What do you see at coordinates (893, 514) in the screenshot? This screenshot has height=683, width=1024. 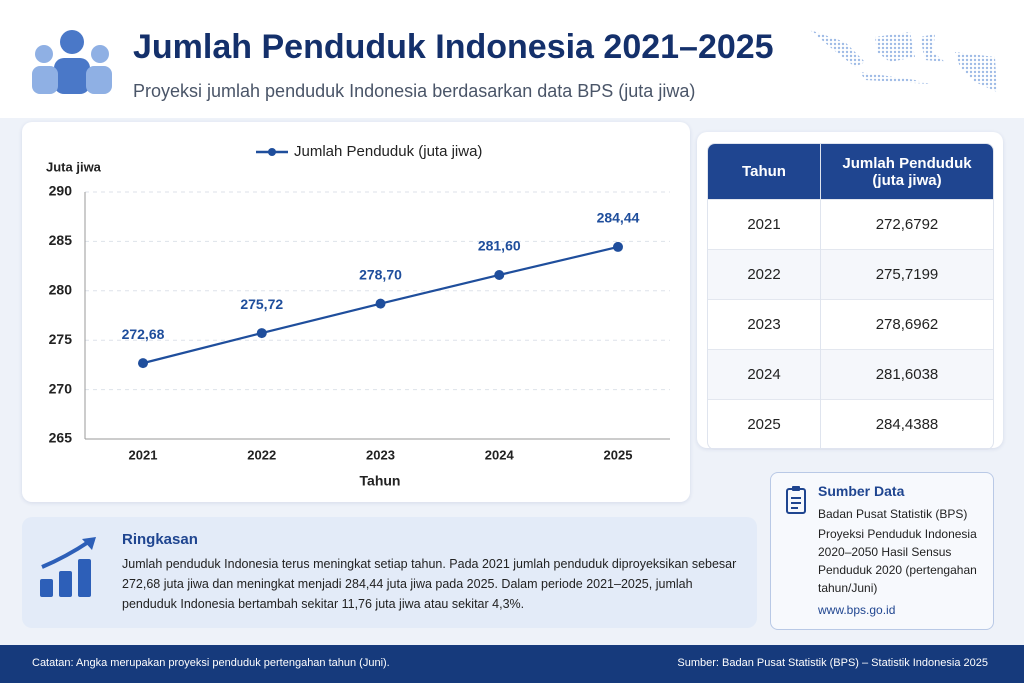 I see `source-line: Badan Pusat Statistik (BPS)` at bounding box center [893, 514].